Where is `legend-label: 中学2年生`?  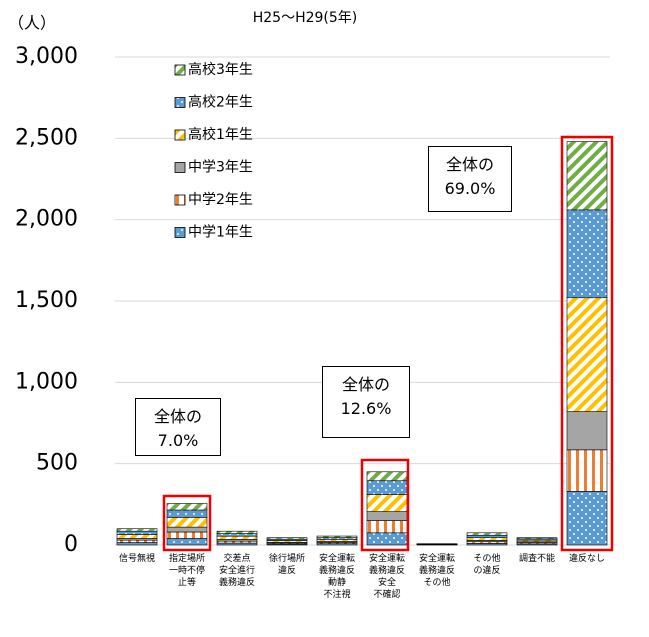 legend-label: 中学2年生 is located at coordinates (220, 200).